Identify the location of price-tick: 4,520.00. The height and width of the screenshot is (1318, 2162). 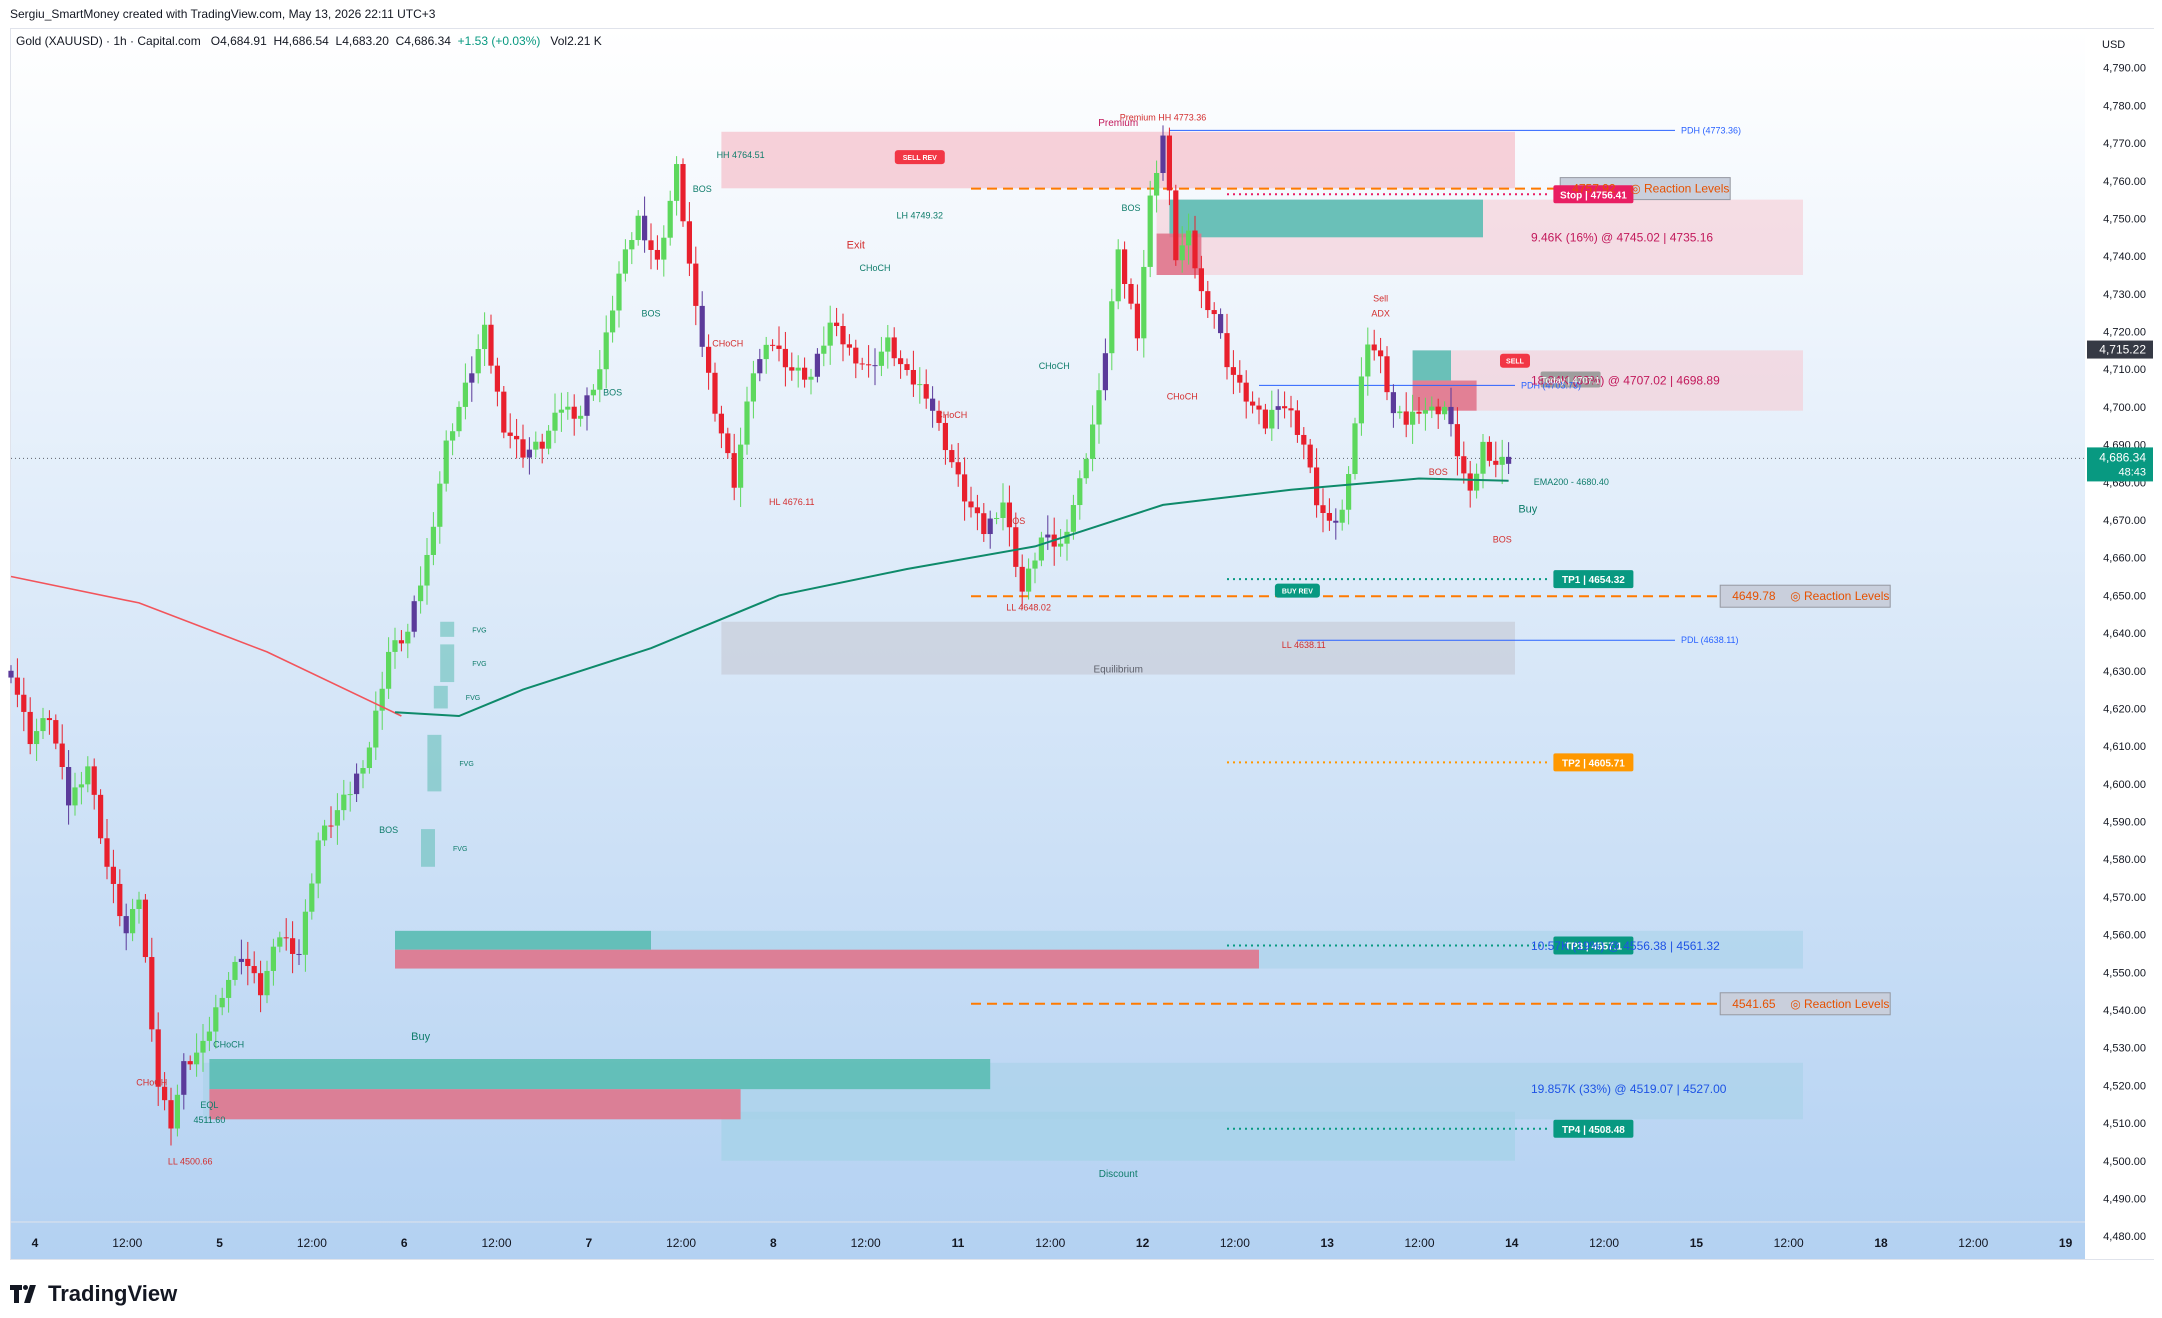
(2124, 1086).